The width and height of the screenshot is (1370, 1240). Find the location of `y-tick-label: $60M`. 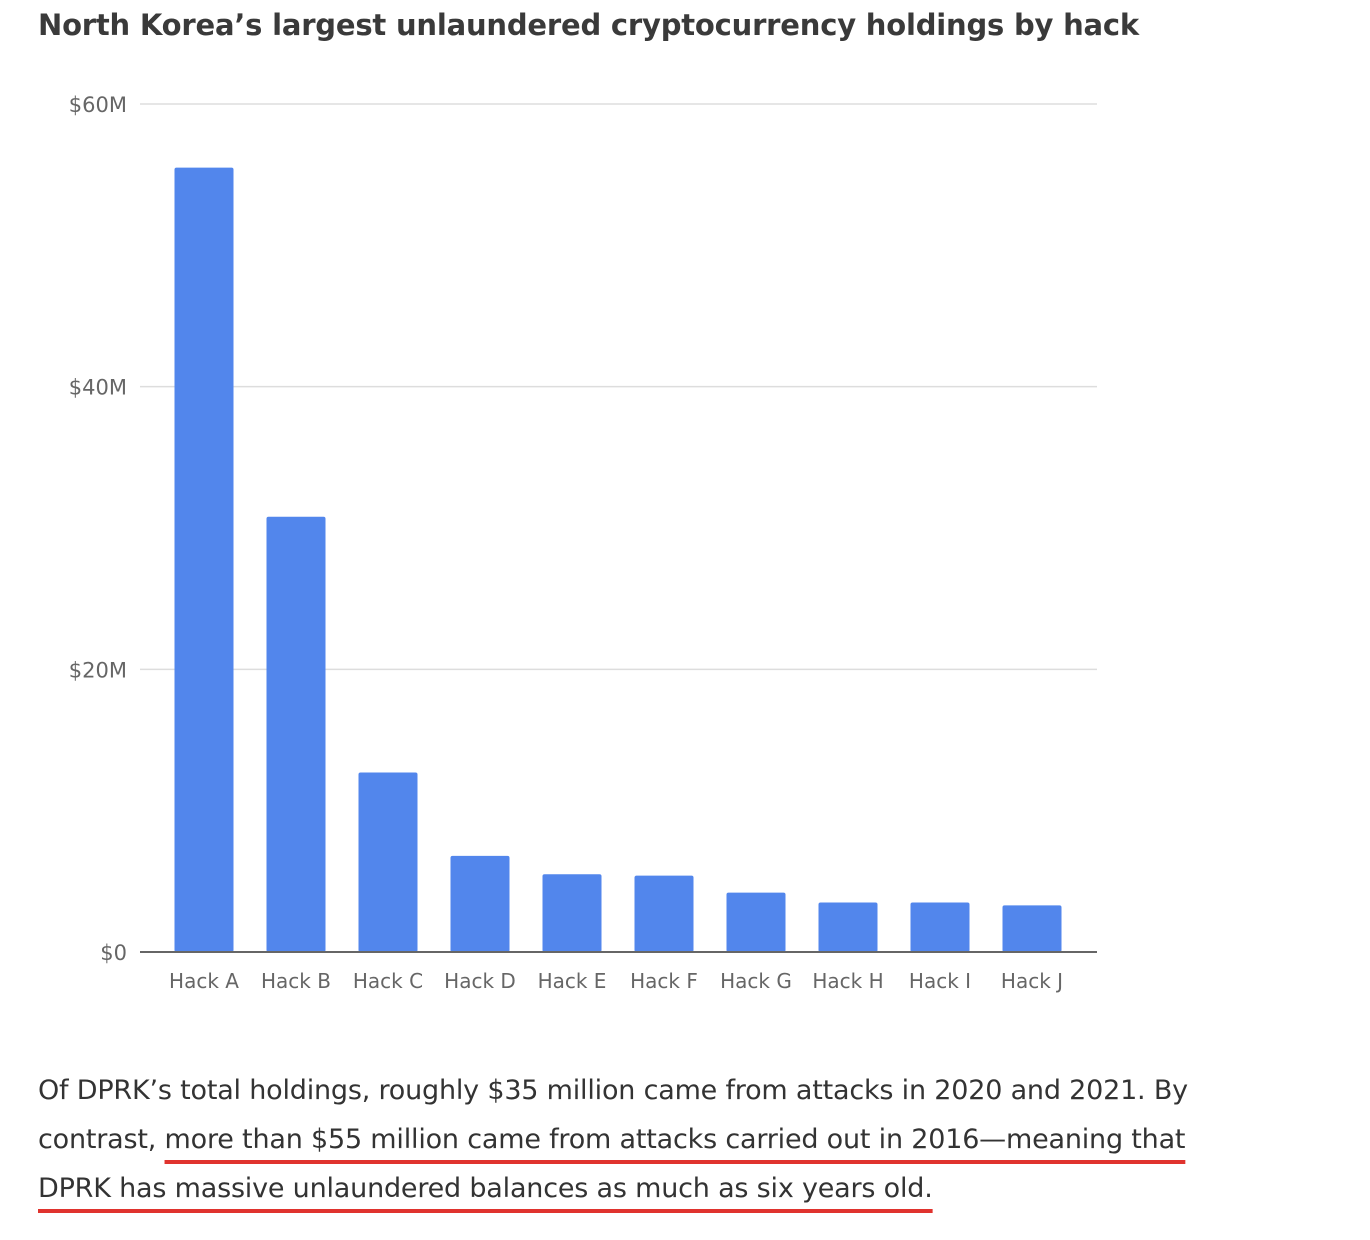

y-tick-label: $60M is located at coordinates (98, 105).